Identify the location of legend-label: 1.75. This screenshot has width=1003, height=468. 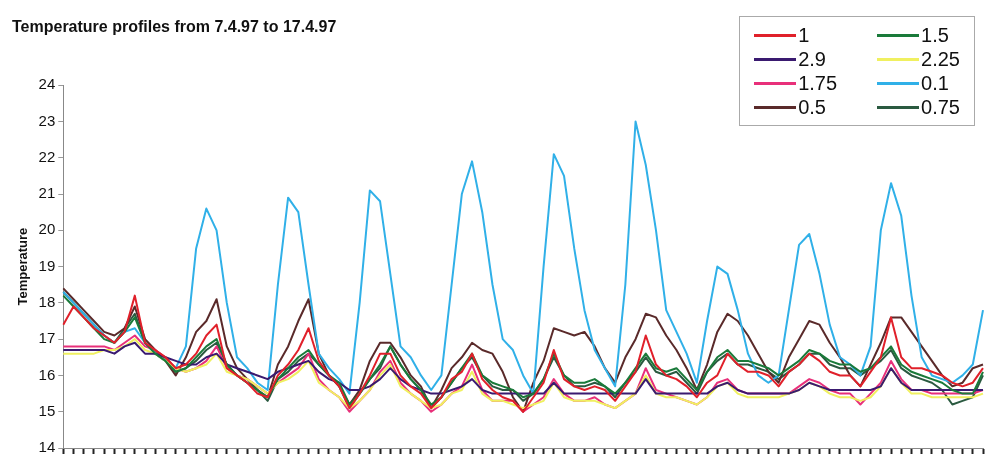
(818, 83).